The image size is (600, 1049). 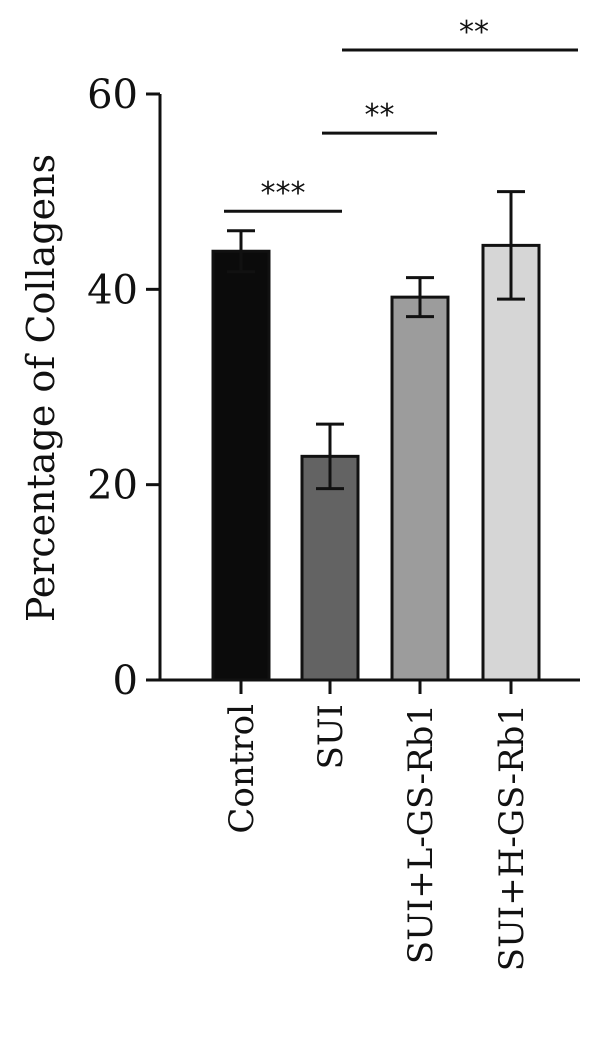 What do you see at coordinates (112, 95) in the screenshot?
I see `y-tick-label: 60` at bounding box center [112, 95].